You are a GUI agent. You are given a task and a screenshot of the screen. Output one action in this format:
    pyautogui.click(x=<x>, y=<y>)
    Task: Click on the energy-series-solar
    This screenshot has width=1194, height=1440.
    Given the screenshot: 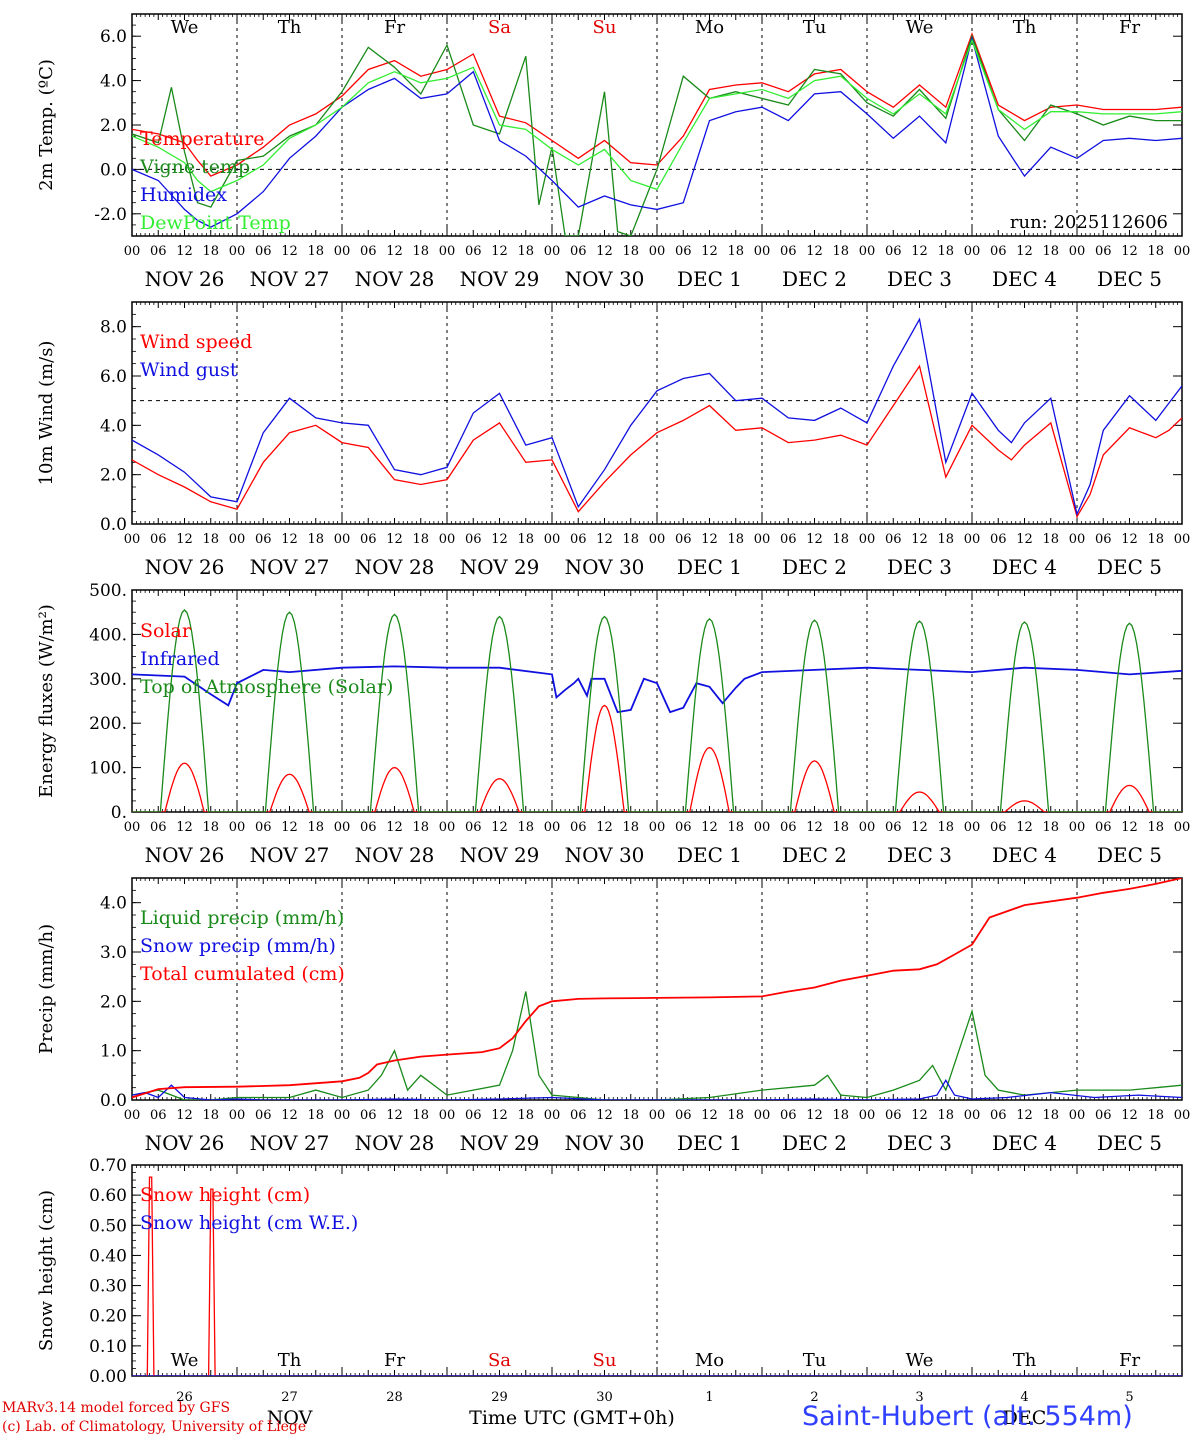 What is the action you would take?
    pyautogui.click(x=657, y=758)
    